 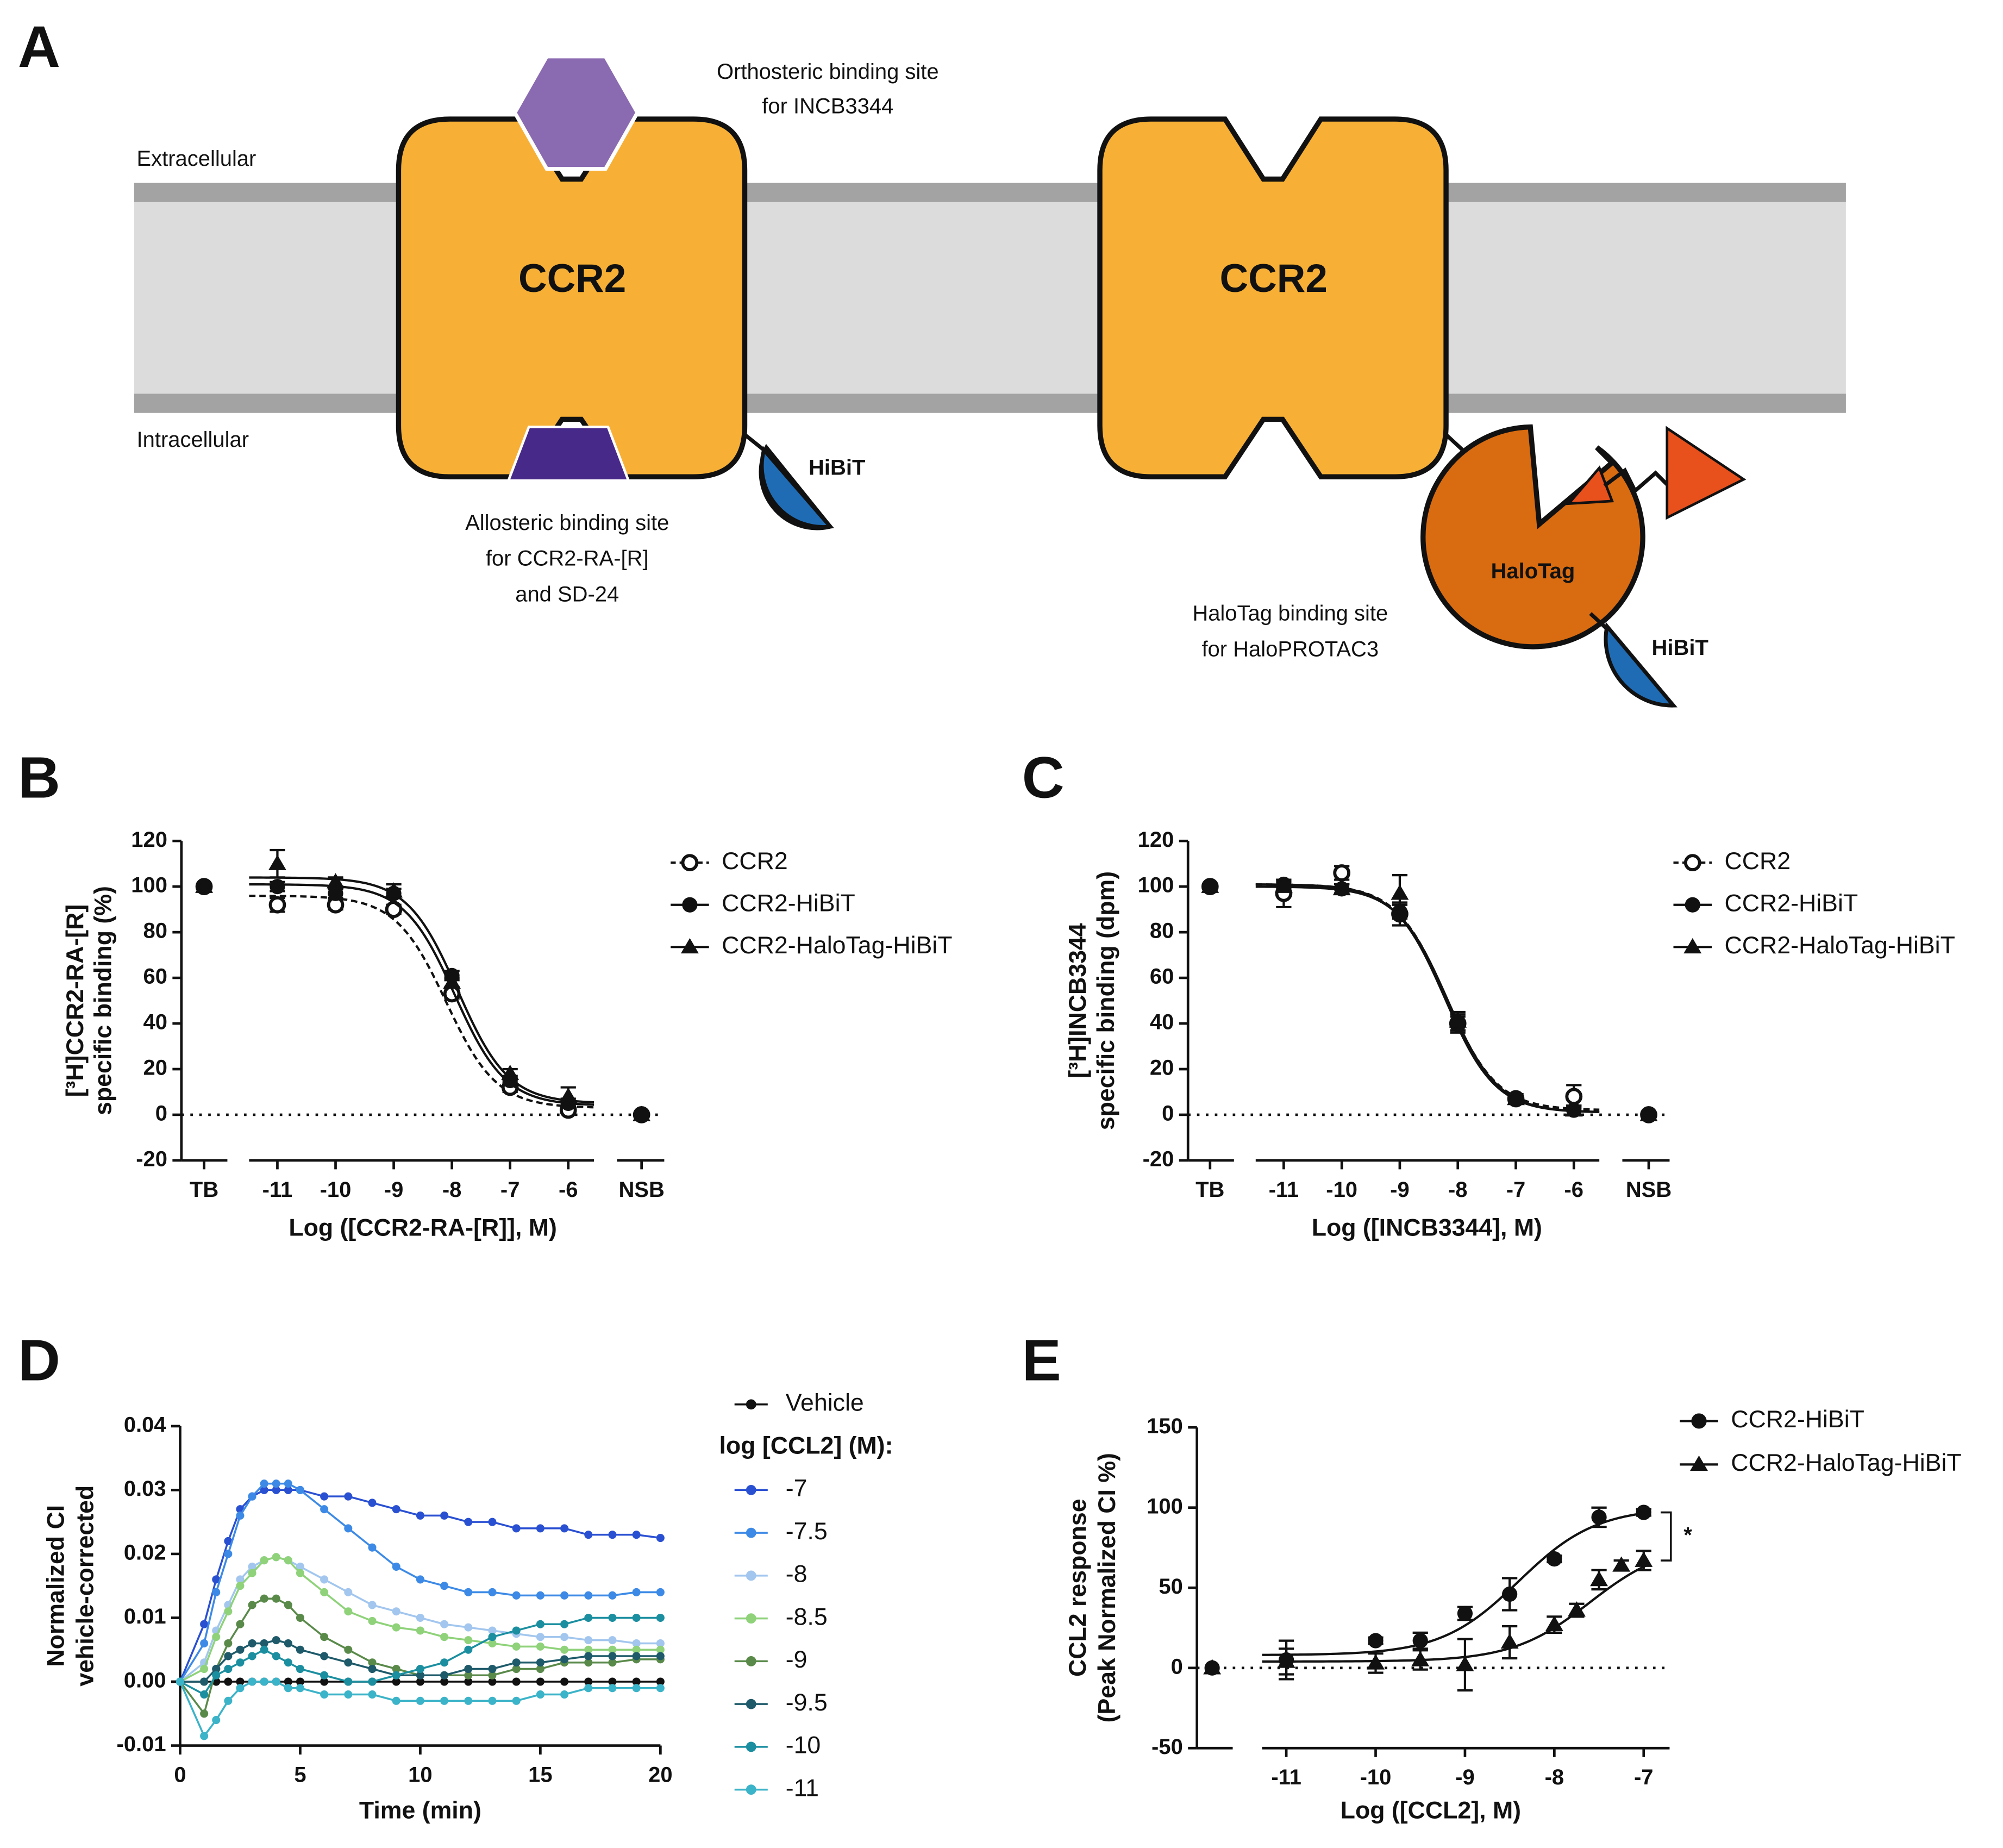 I want to click on x-tick-label: -7, so click(x=1516, y=1190).